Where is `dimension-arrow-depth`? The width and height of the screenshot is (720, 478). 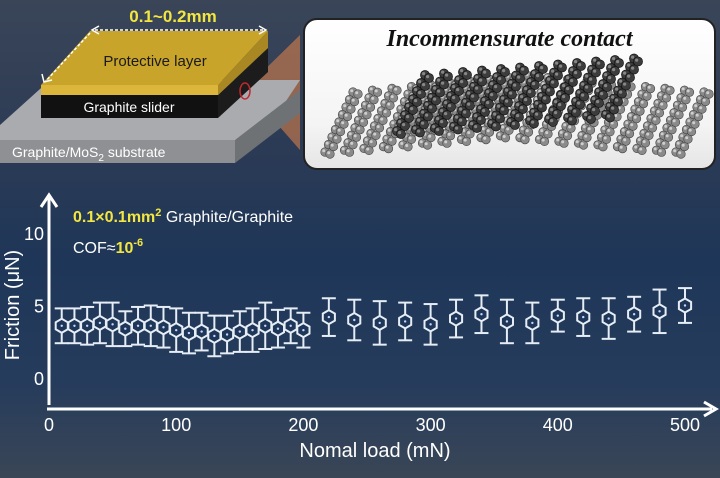 dimension-arrow-depth is located at coordinates (67, 57).